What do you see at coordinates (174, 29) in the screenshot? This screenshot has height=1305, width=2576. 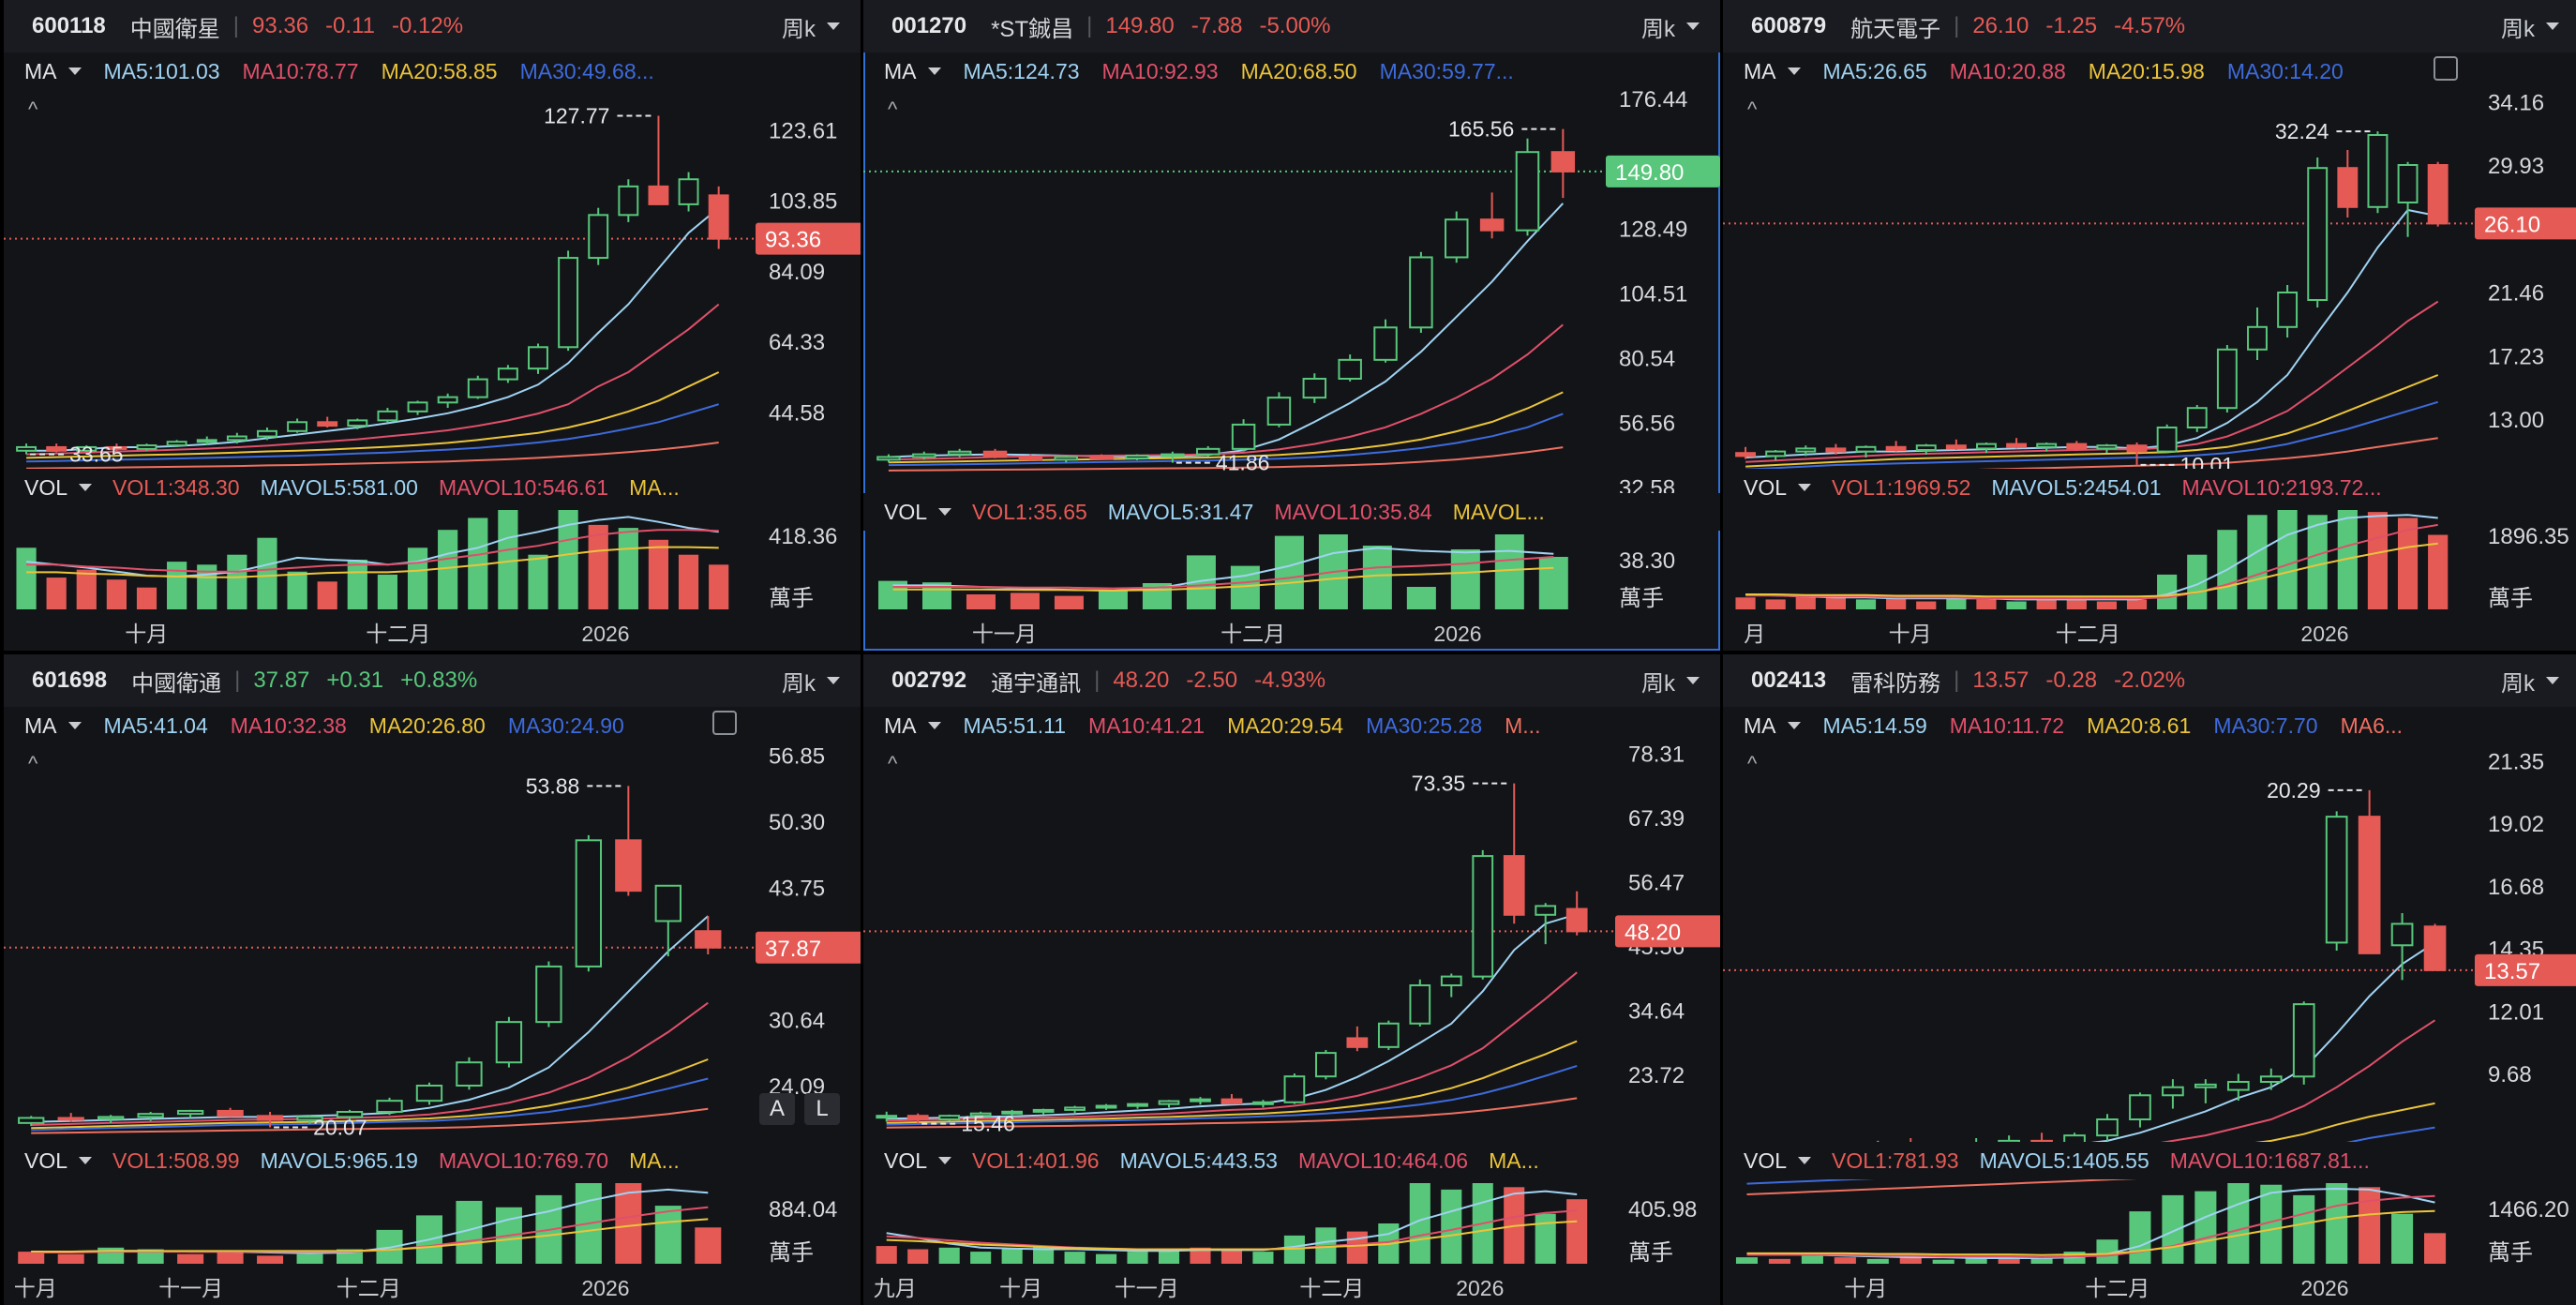 I see `stock-name: 中國衛星` at bounding box center [174, 29].